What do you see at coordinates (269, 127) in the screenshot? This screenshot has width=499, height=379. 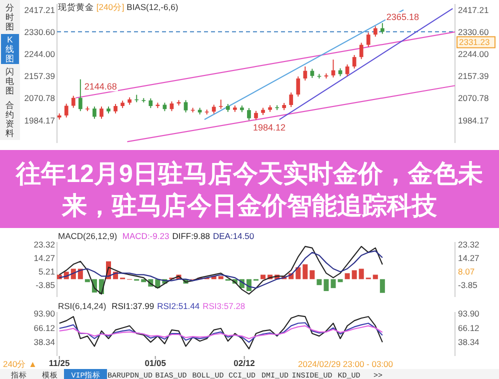 I see `annotation: 1984.12` at bounding box center [269, 127].